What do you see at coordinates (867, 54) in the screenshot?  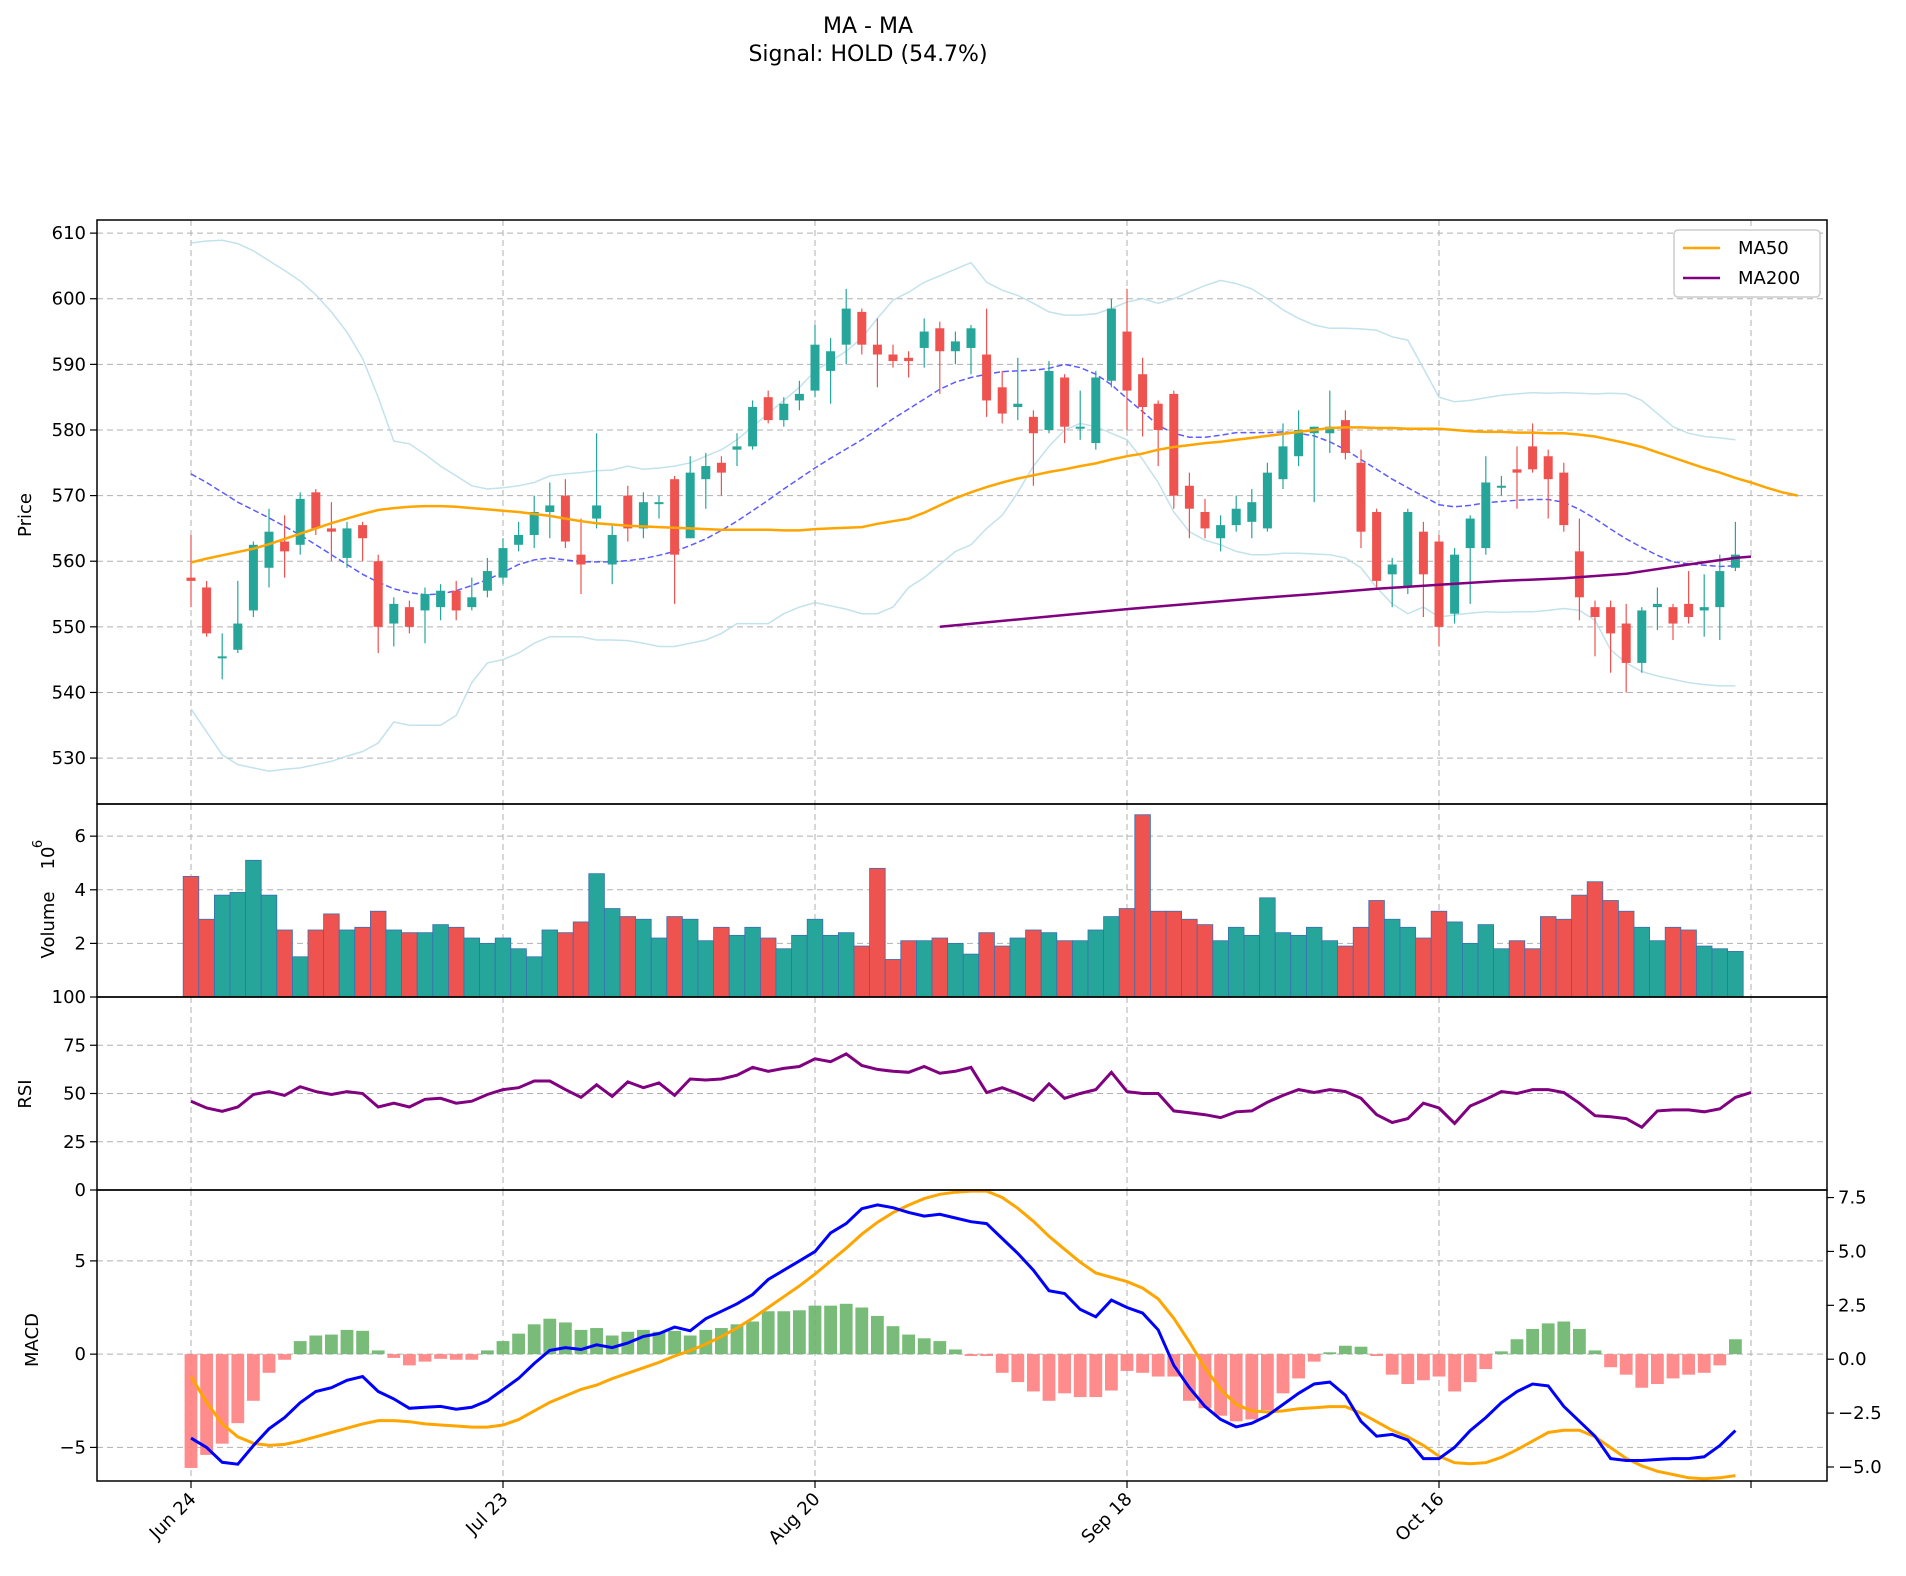 I see `chart-title-line2: Signal: HOLD (54.7%)` at bounding box center [867, 54].